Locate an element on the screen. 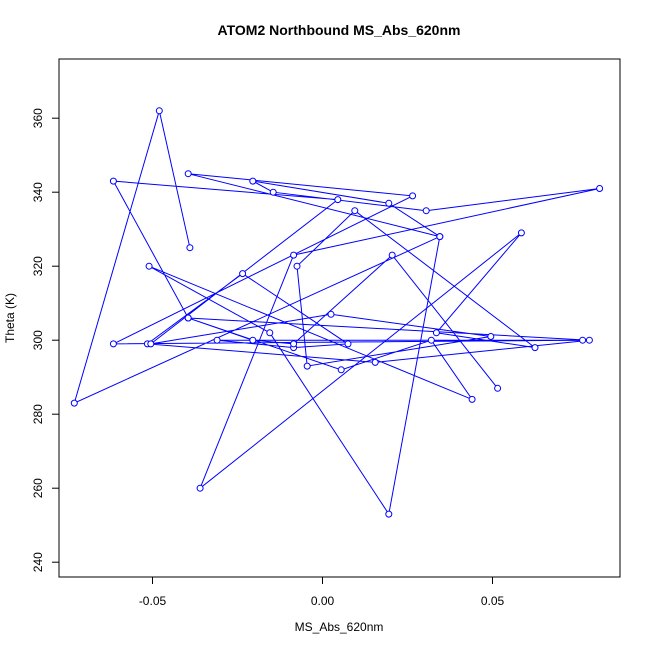  x-tick-label: 0.05 is located at coordinates (493, 601).